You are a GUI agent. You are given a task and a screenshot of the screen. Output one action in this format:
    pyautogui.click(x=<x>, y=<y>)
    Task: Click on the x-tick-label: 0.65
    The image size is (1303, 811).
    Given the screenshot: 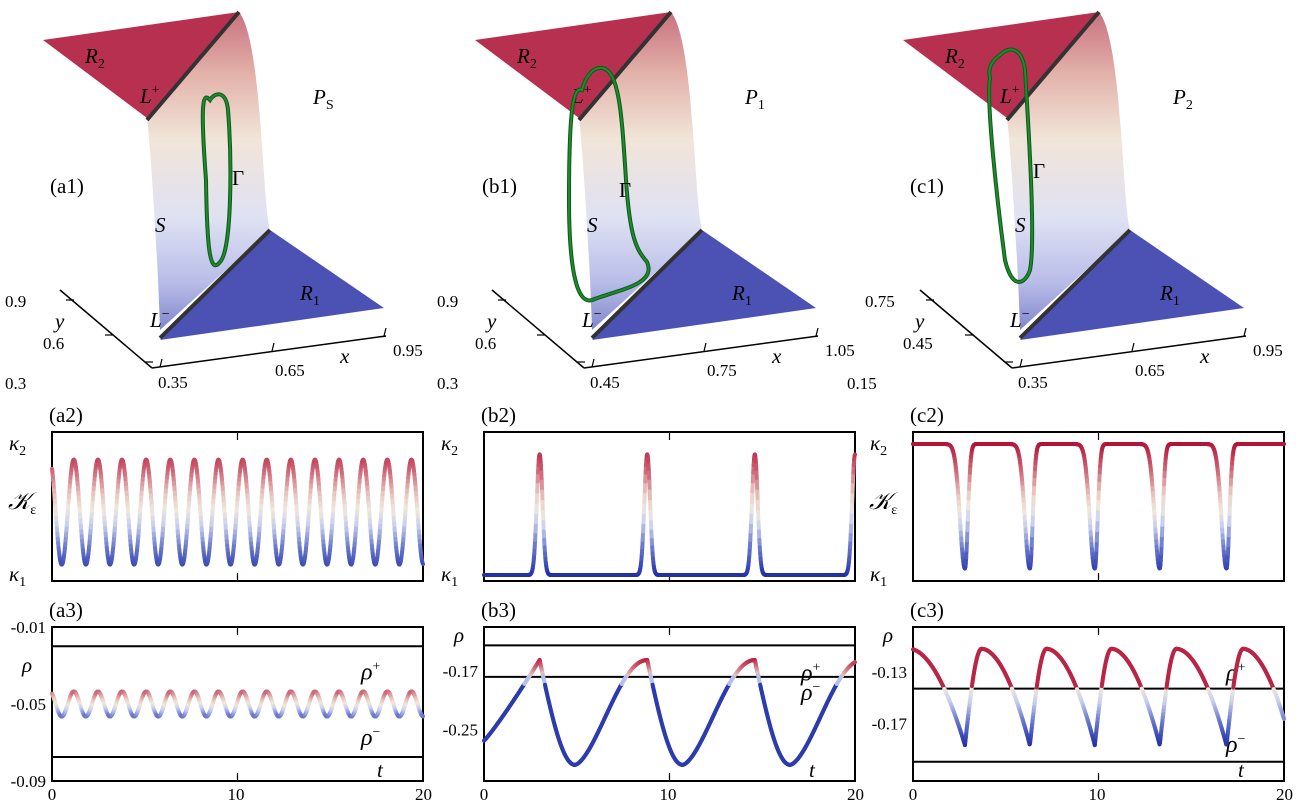 What is the action you would take?
    pyautogui.click(x=290, y=370)
    